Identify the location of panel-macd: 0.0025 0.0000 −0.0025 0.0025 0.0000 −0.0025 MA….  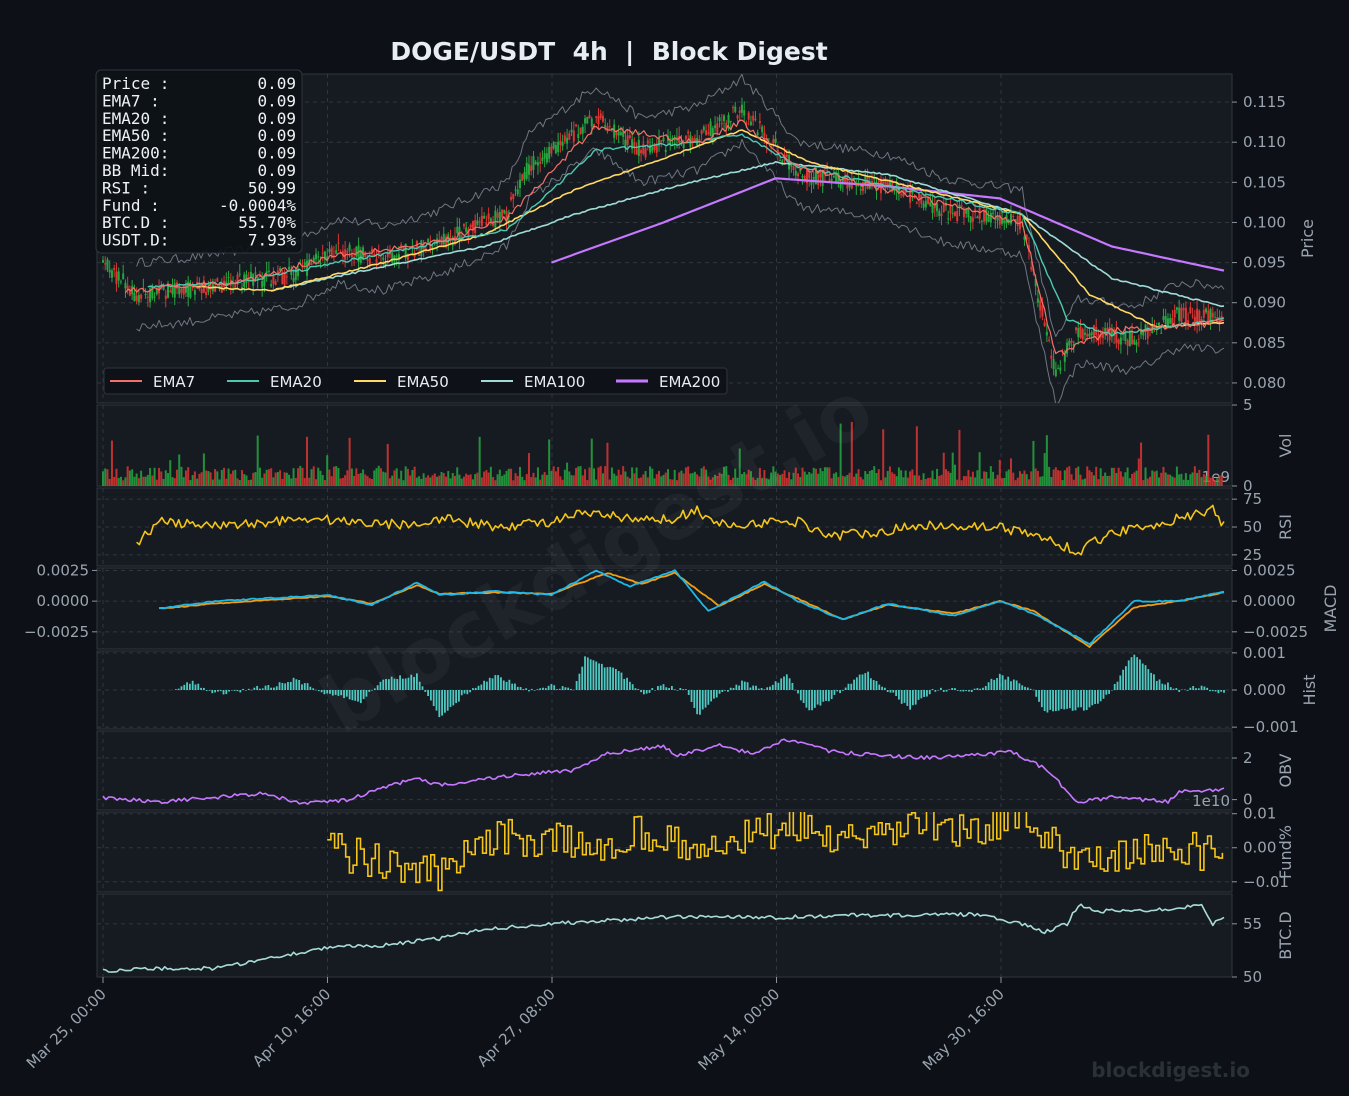
(682, 605).